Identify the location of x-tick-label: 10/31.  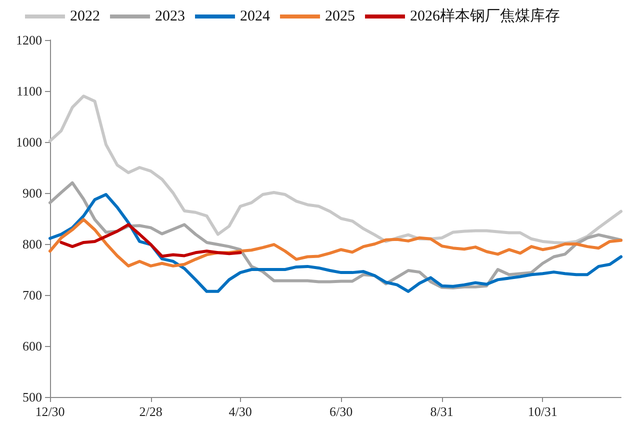
(543, 411).